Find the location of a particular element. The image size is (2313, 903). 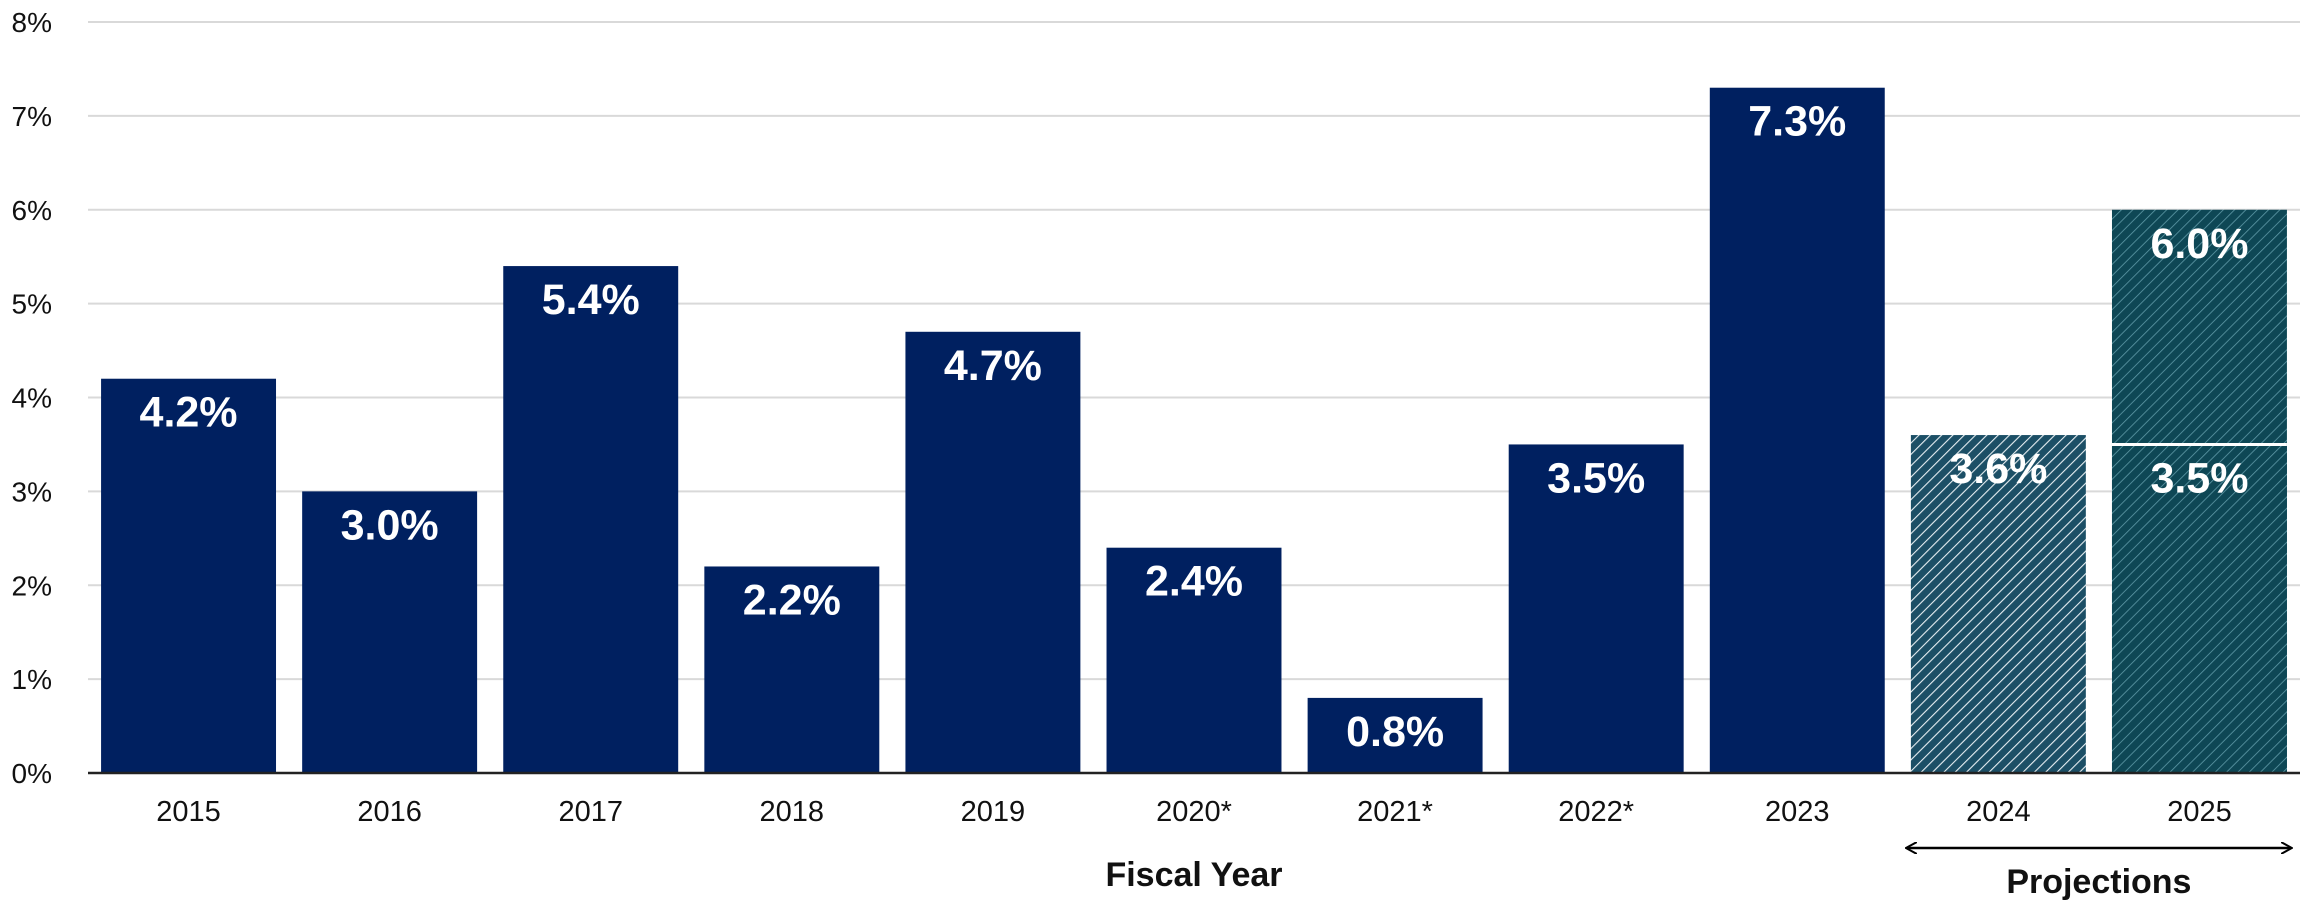

x-tick-label: 2017 is located at coordinates (590, 812).